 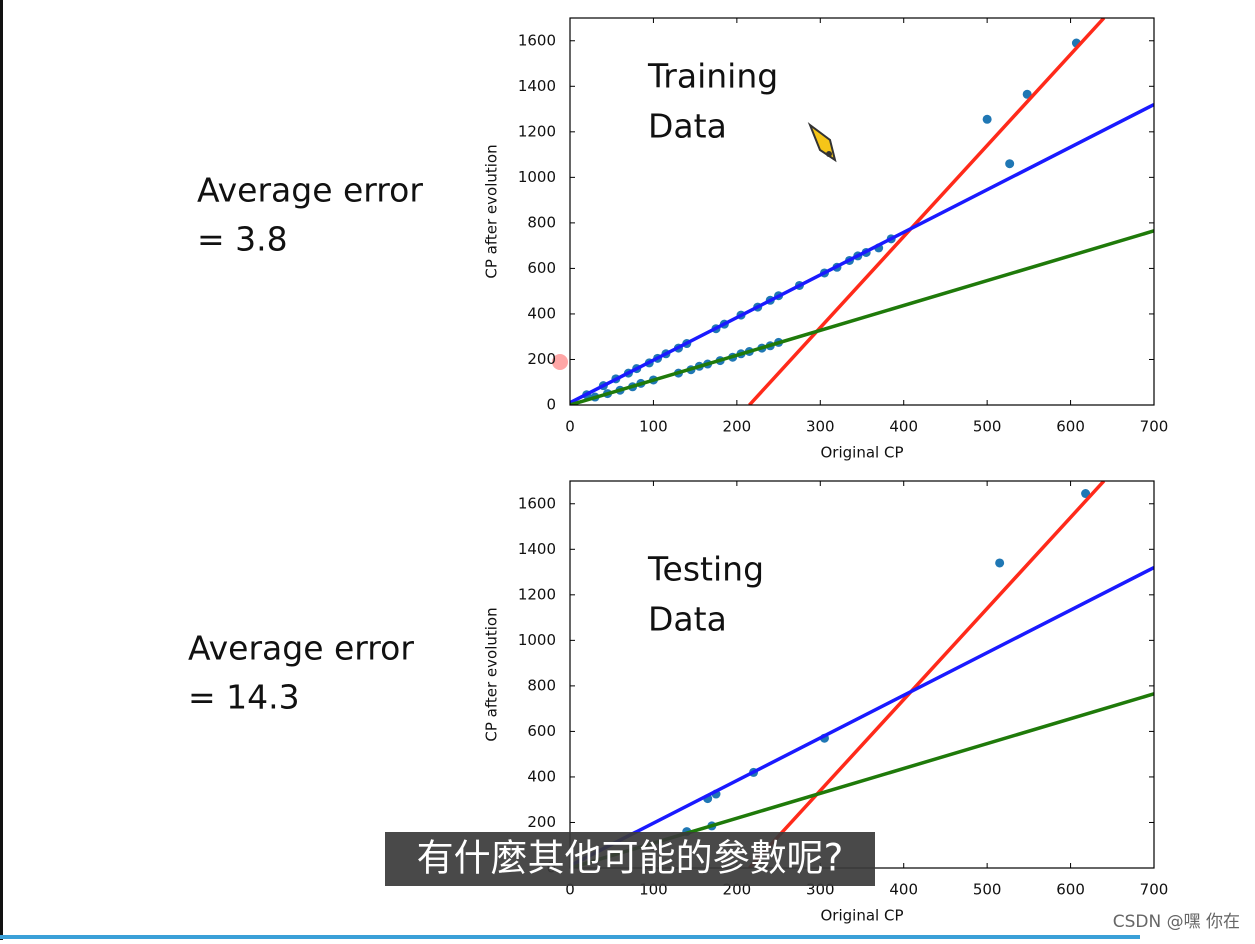 I want to click on x-tick-label: 100, so click(x=653, y=427).